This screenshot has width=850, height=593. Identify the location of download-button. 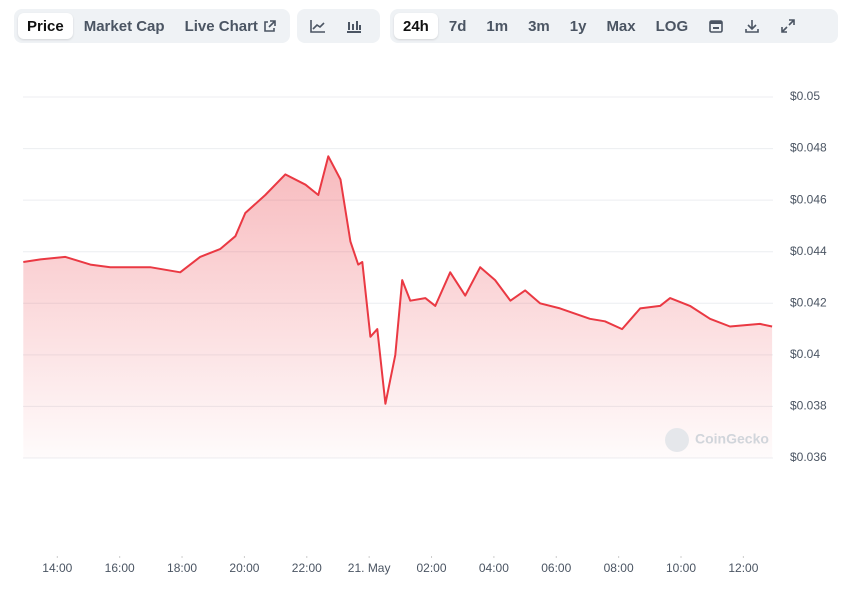
(752, 26).